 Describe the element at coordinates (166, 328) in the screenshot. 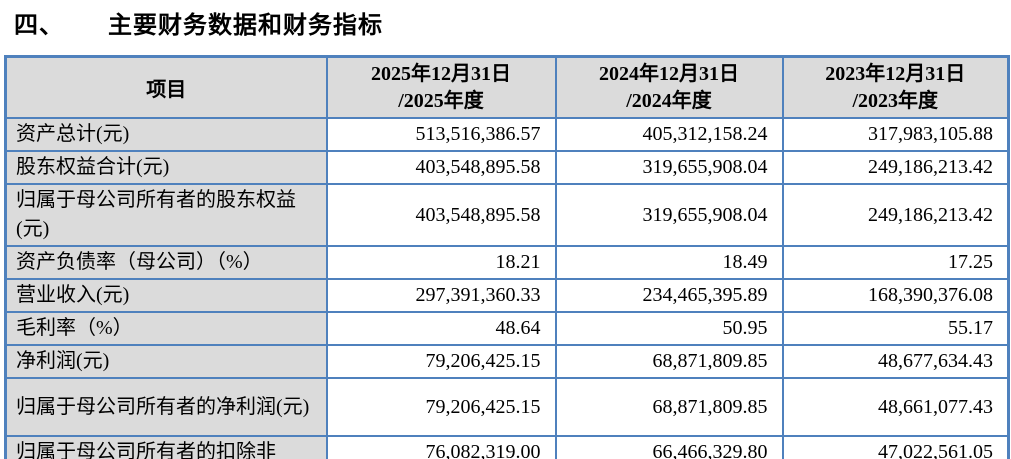

I see `row-label: 毛利率（%）` at that location.